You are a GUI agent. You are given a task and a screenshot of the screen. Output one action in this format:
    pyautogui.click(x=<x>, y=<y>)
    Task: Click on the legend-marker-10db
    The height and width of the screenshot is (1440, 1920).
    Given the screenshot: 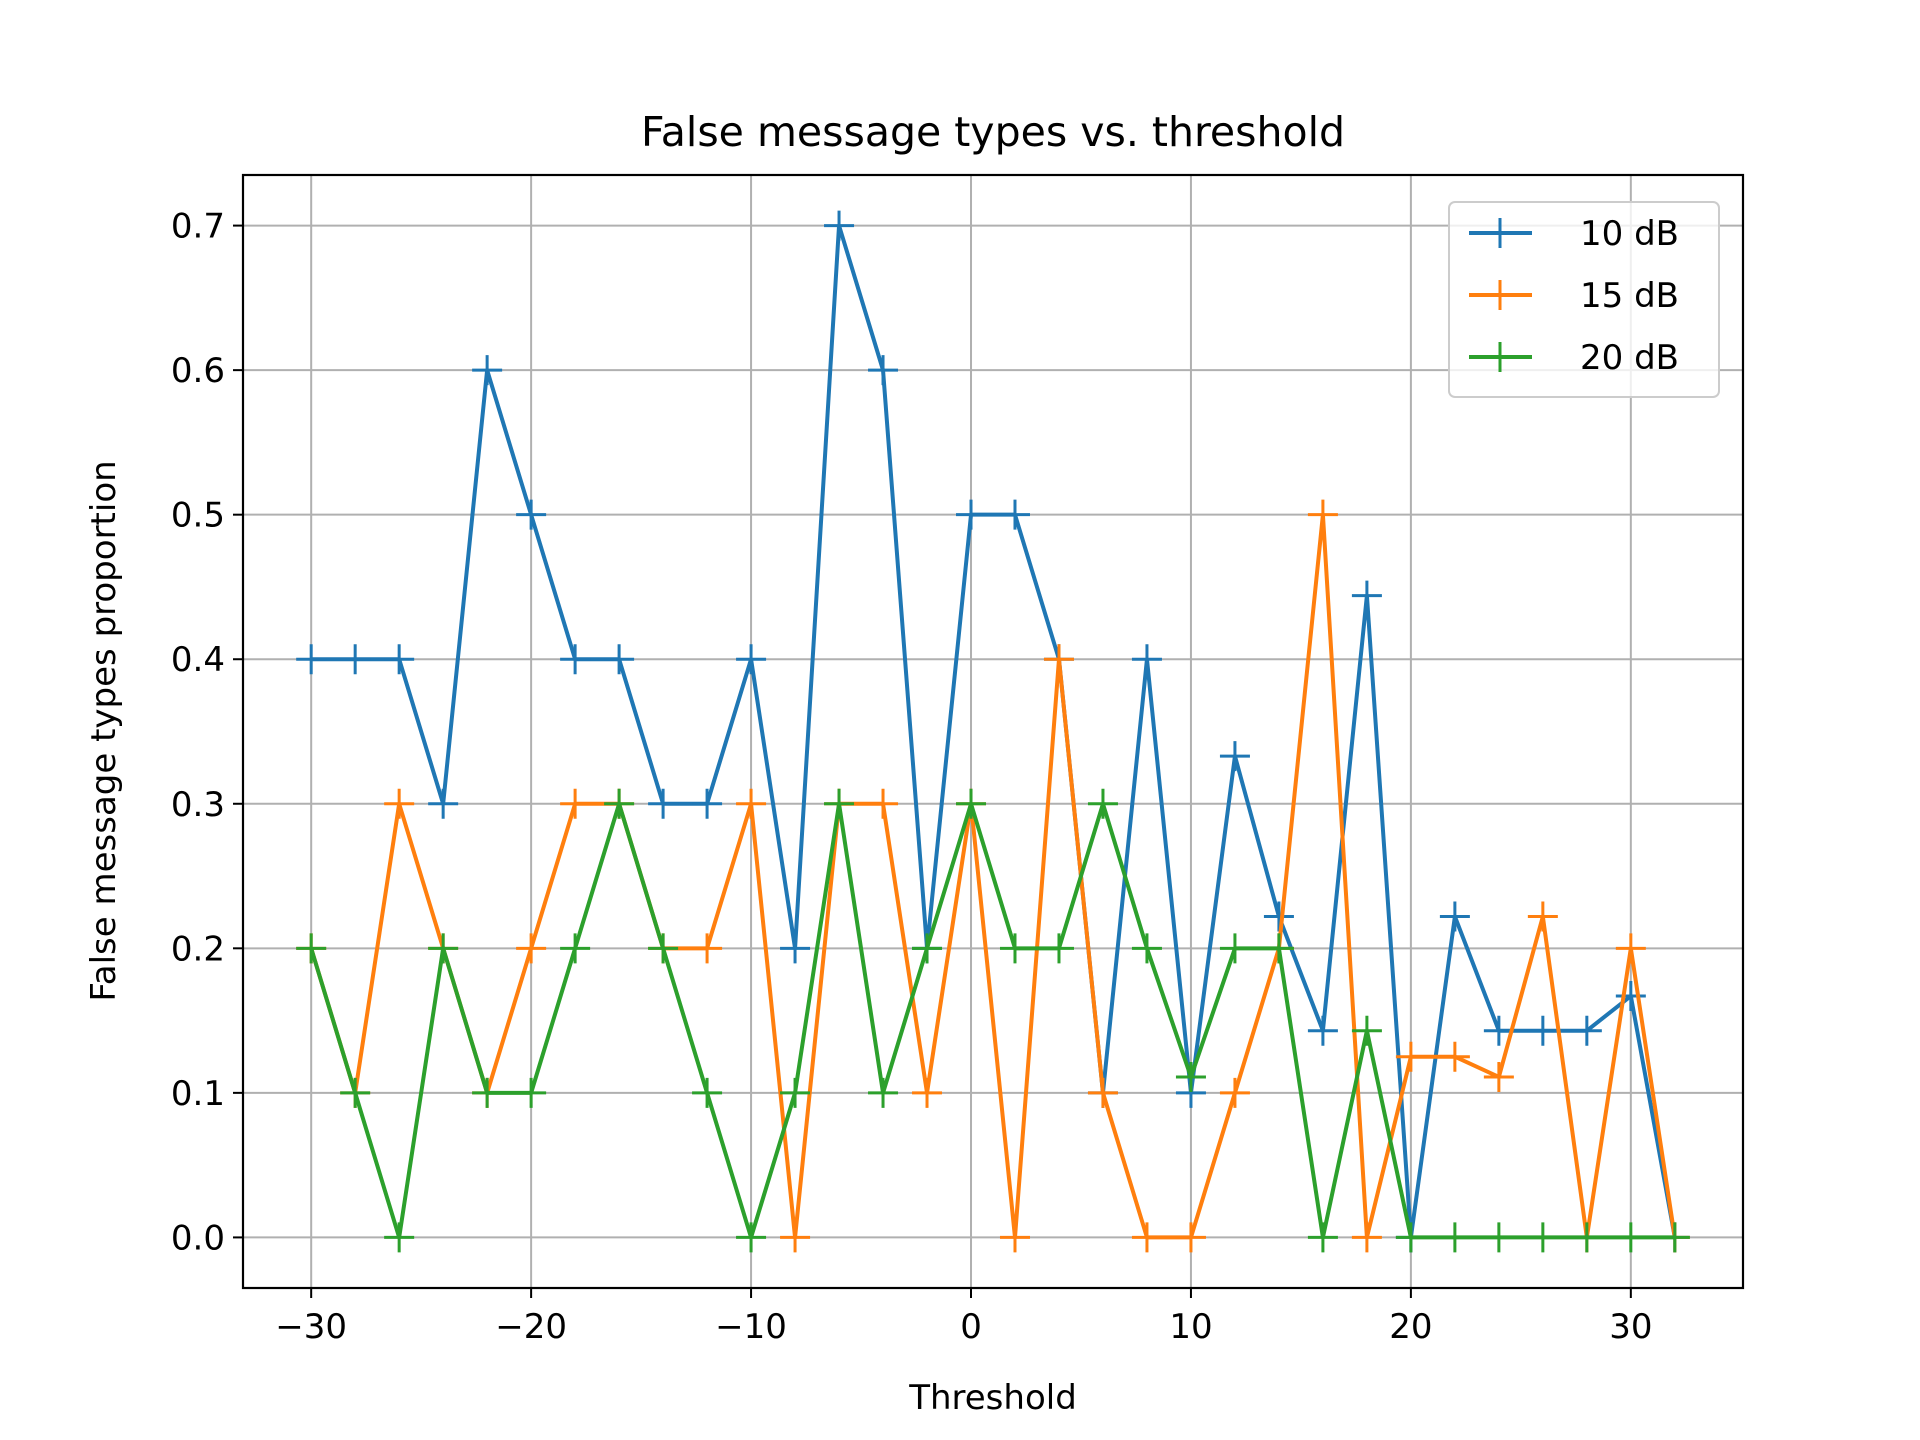 What is the action you would take?
    pyautogui.click(x=1500, y=233)
    